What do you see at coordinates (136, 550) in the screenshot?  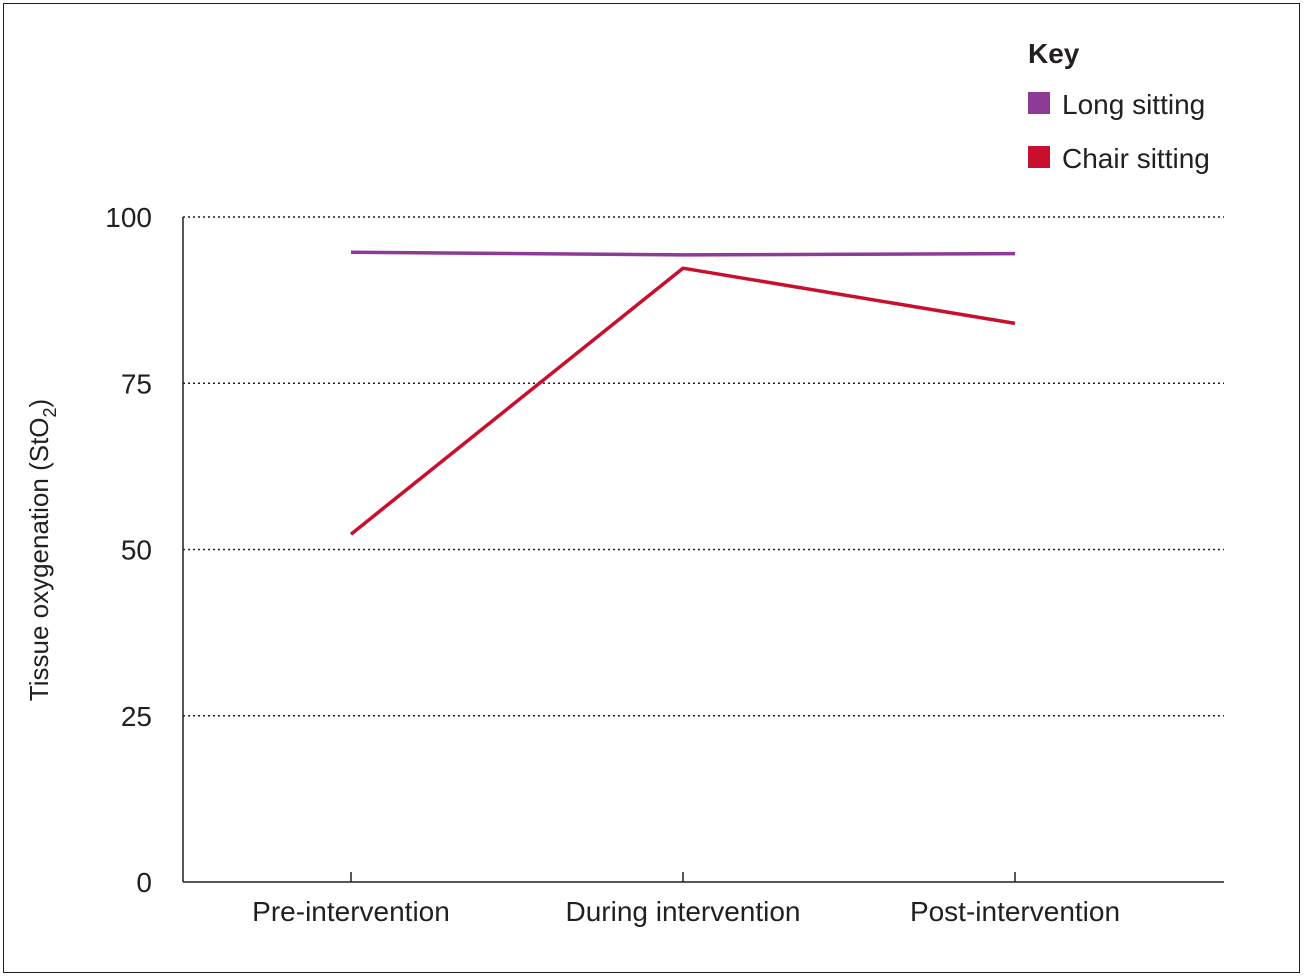 I see `y-tick-label: 50` at bounding box center [136, 550].